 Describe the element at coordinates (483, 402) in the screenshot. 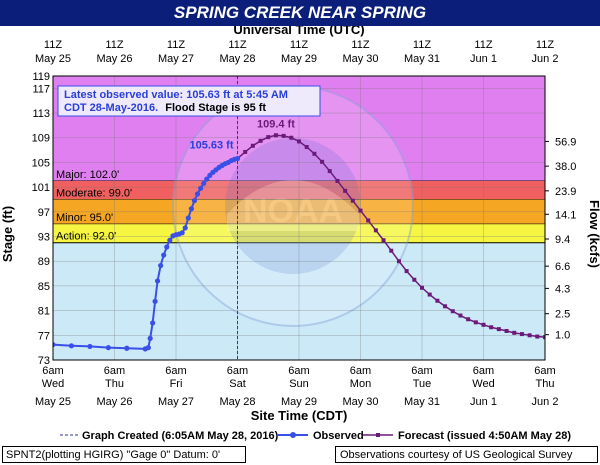

I see `x-tick-date: Jun 1` at that location.